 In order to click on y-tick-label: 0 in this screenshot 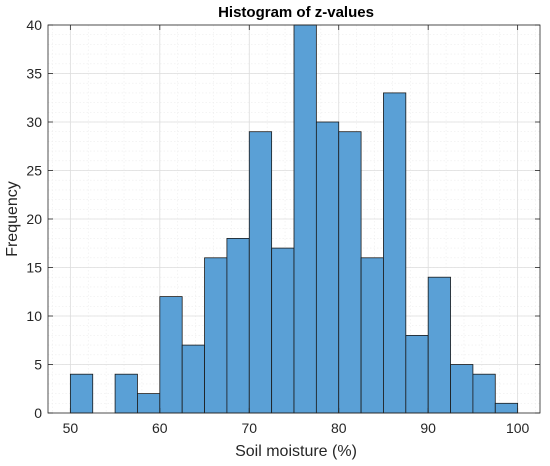, I will do `click(38, 413)`.